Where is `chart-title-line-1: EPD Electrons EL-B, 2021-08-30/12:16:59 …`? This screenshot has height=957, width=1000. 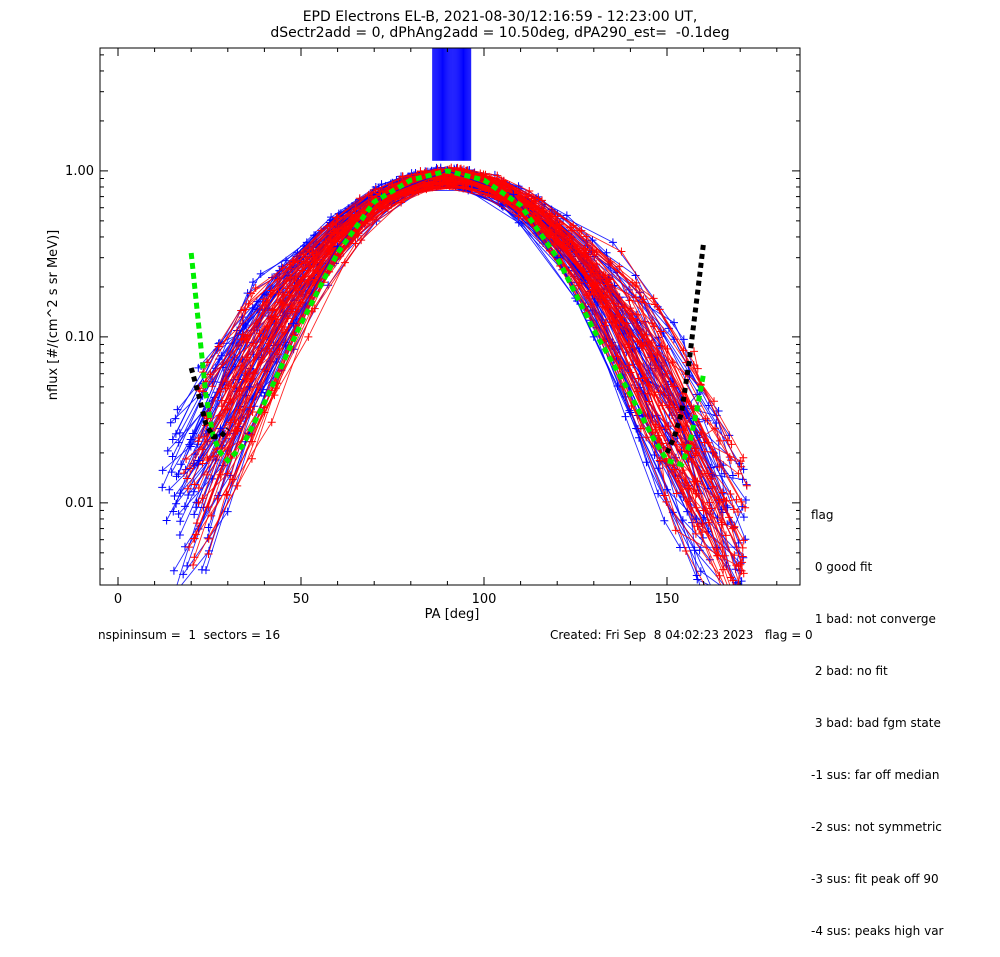
chart-title-line-1: EPD Electrons EL-B, 2021-08-30/12:16:59 … is located at coordinates (500, 17).